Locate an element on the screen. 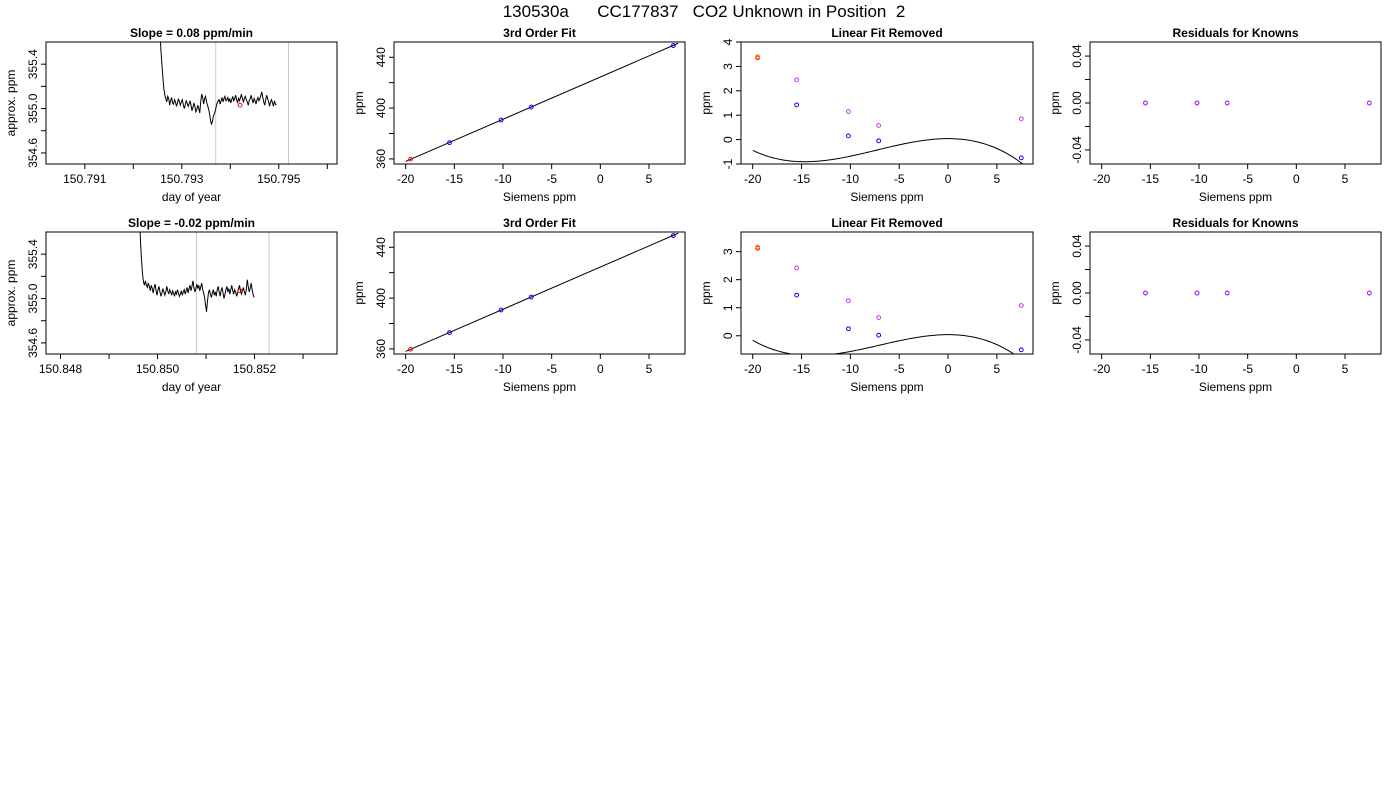 This screenshot has width=1400, height=800. y-axis-label: approx. ppm is located at coordinates (11, 293).